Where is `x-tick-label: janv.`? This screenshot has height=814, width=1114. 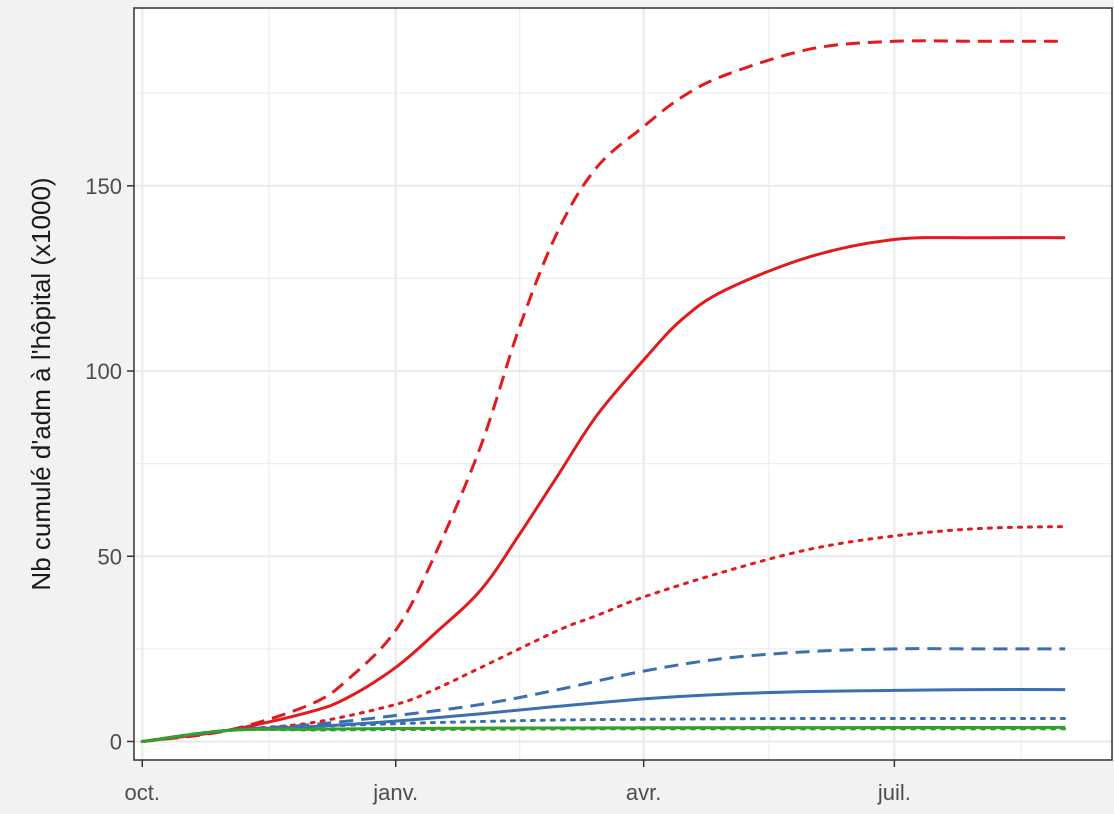
x-tick-label: janv. is located at coordinates (395, 792).